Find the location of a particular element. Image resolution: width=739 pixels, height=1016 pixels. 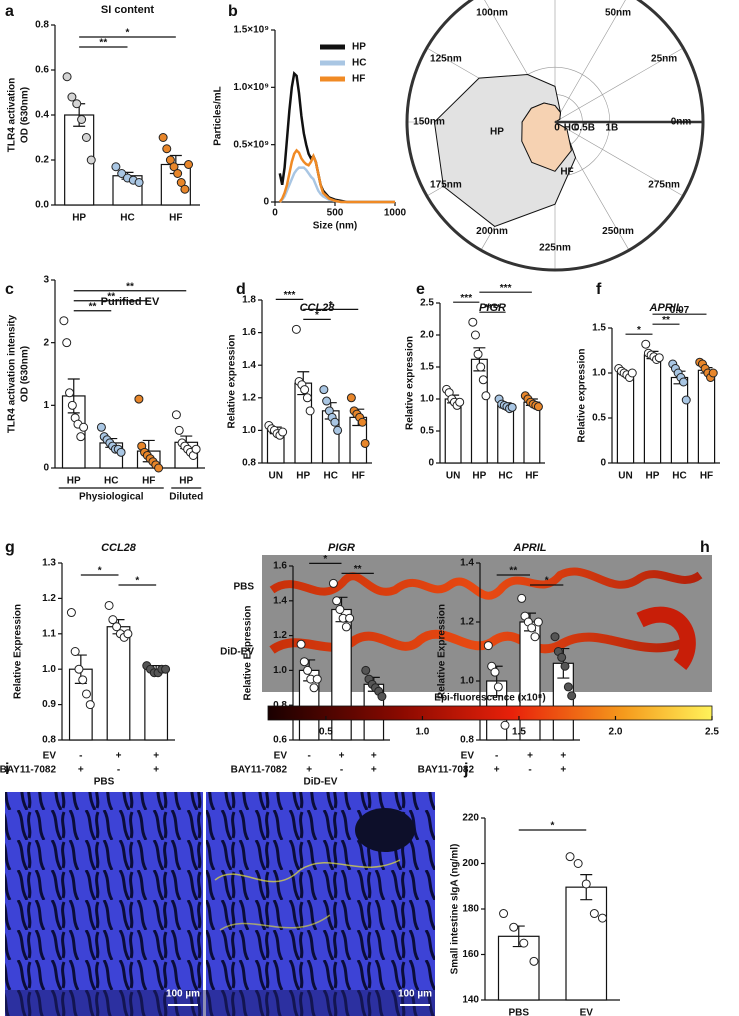

colorbar-tick-label: 0.5 is located at coordinates (326, 732).